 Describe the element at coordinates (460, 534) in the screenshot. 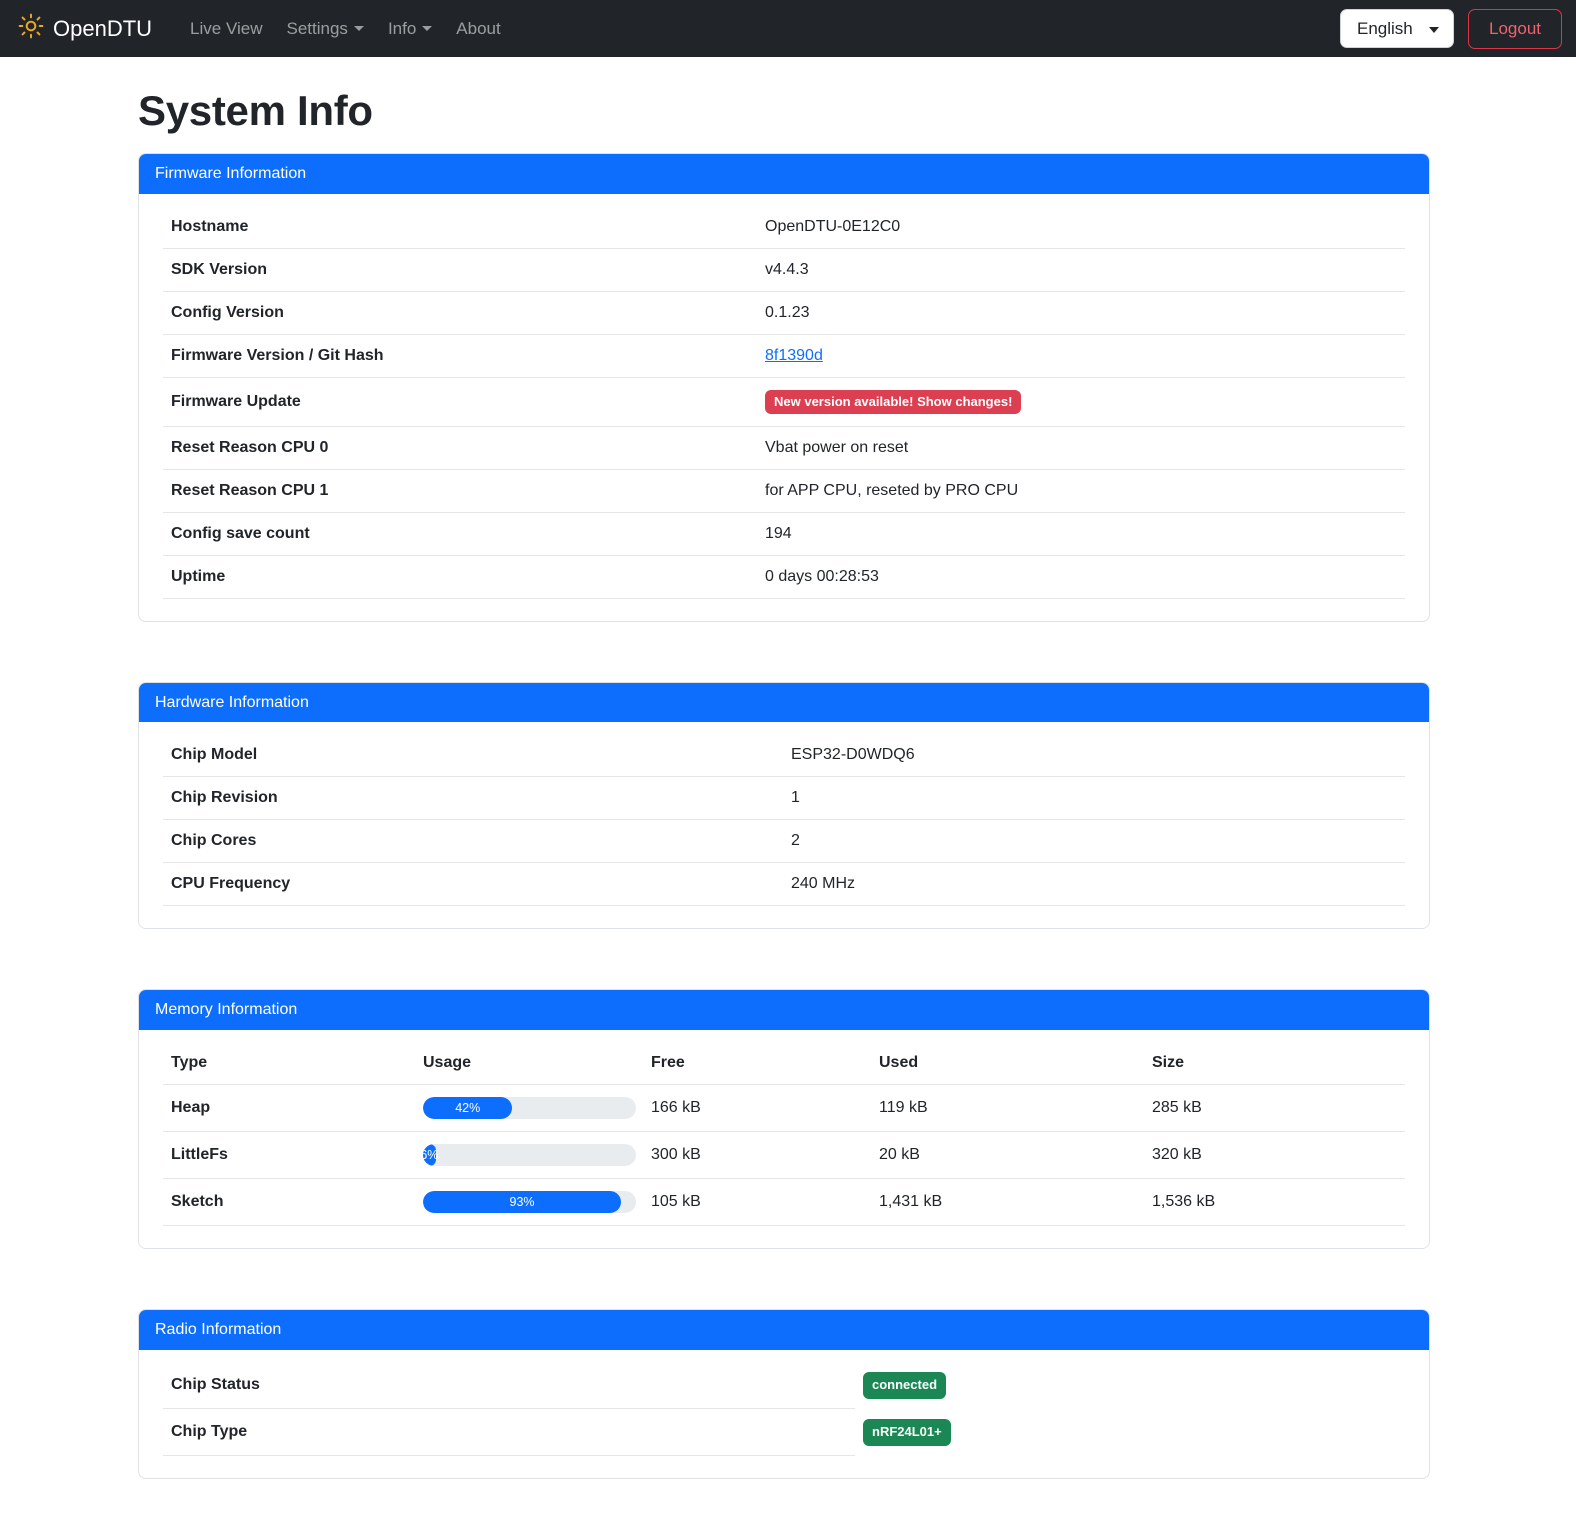

I see `row-label: Config save count` at that location.